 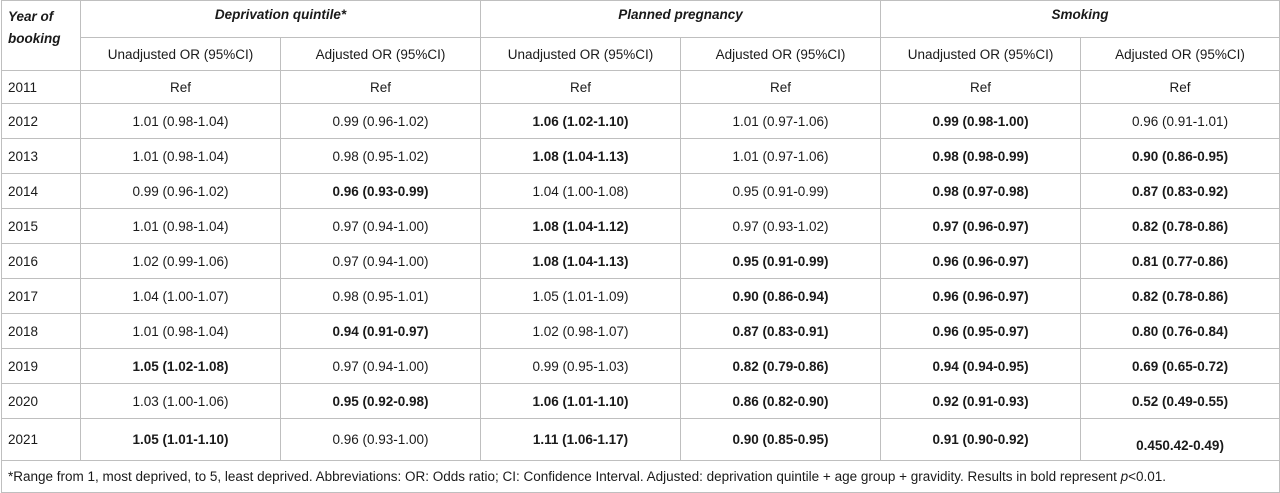 What do you see at coordinates (781, 401) in the screenshot?
I see `or-cell: 0.86 (0.82-0.90)` at bounding box center [781, 401].